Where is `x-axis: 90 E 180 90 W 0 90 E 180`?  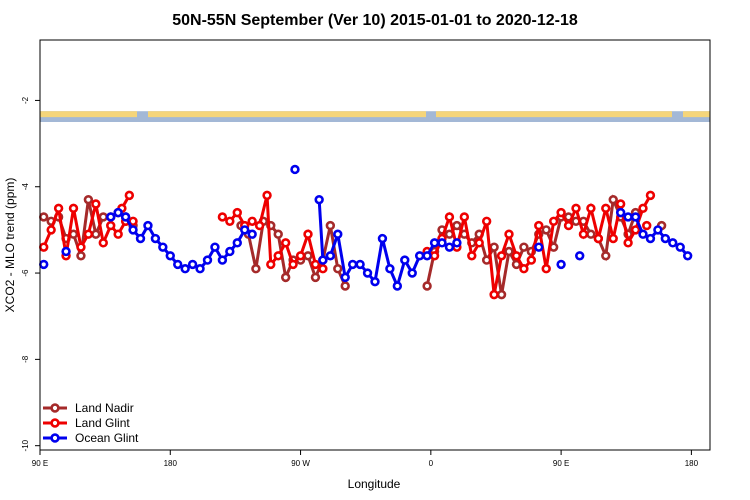 x-axis: 90 E 180 90 W 0 90 E 180 is located at coordinates (365, 459).